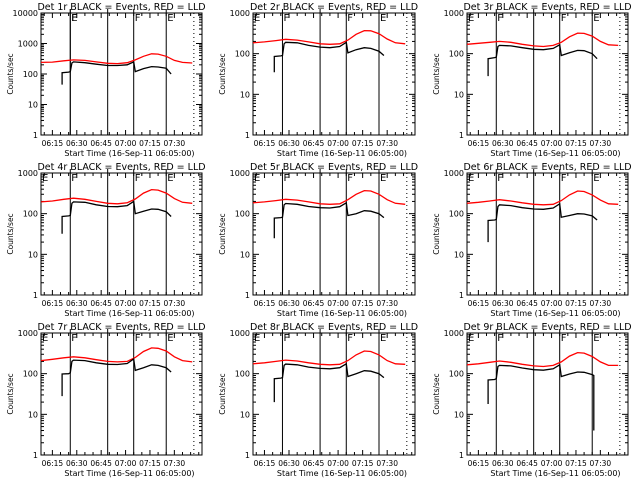  What do you see at coordinates (334, 327) in the screenshot?
I see `panel-title: Det 8r BLACK = Events, RED = LLD` at bounding box center [334, 327].